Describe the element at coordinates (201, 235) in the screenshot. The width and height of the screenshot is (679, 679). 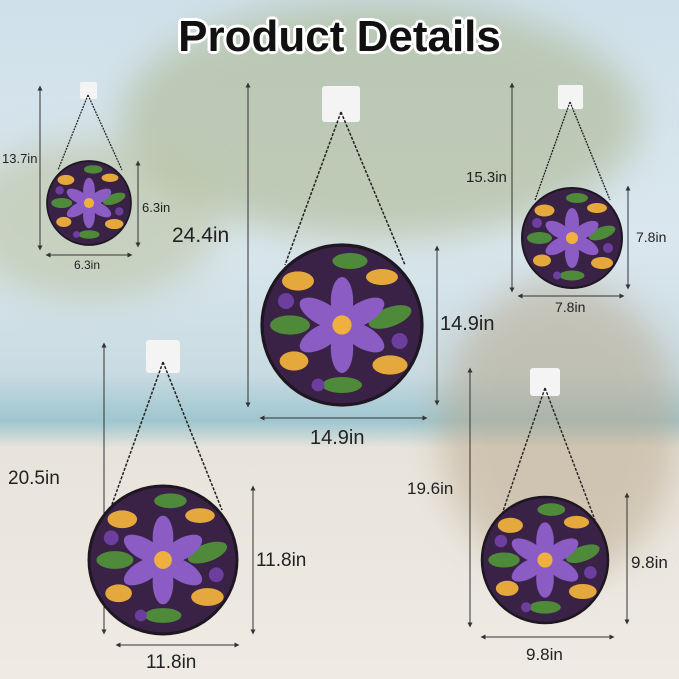
I see `total-height-label: 24.4in` at that location.